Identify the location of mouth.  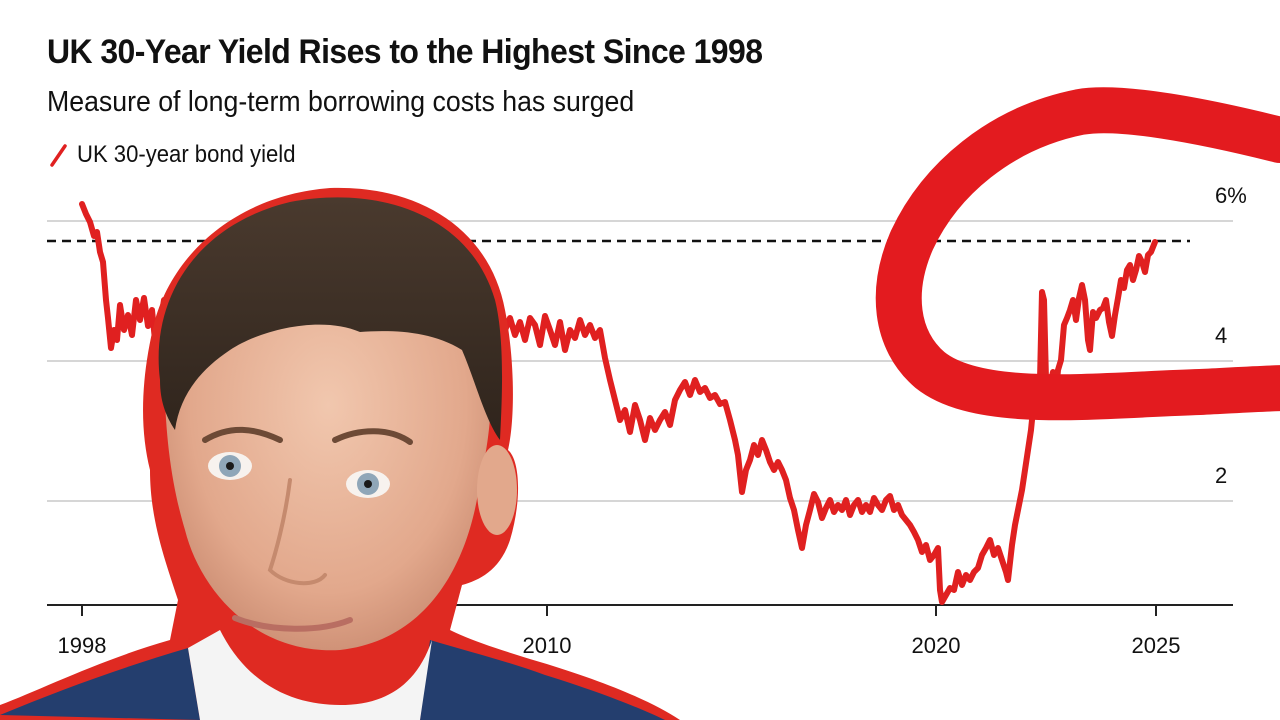
(292, 623).